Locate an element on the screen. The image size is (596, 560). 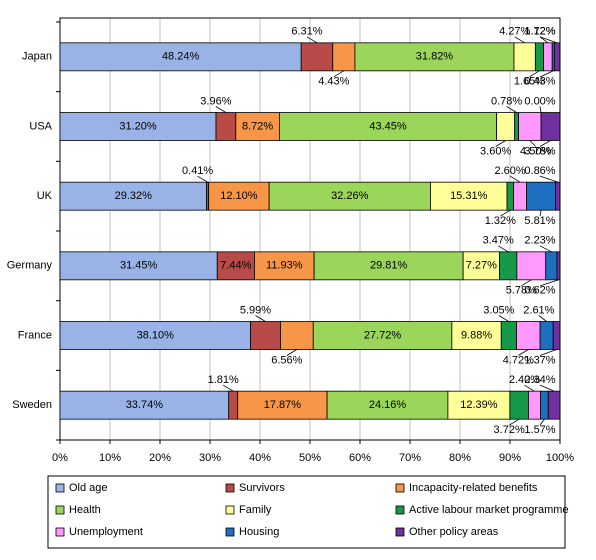
value-label: 5.78% is located at coordinates (521, 291).